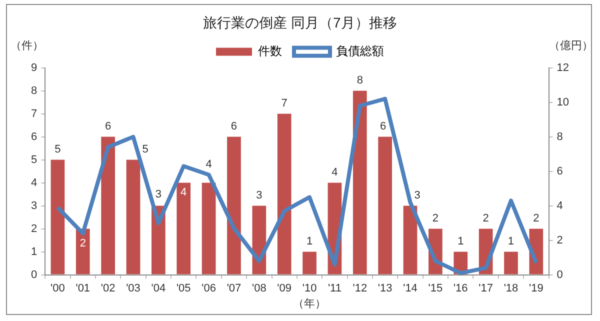 This screenshot has height=321, width=600. What do you see at coordinates (385, 288) in the screenshot?
I see `x-tick-label: '13` at bounding box center [385, 288].